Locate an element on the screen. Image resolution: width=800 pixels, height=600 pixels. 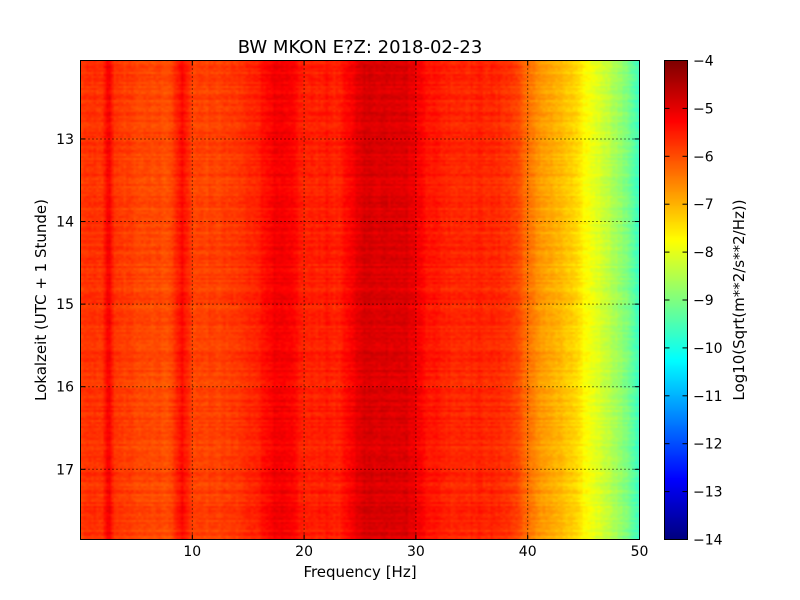
x-tick-label: 30 is located at coordinates (416, 552).